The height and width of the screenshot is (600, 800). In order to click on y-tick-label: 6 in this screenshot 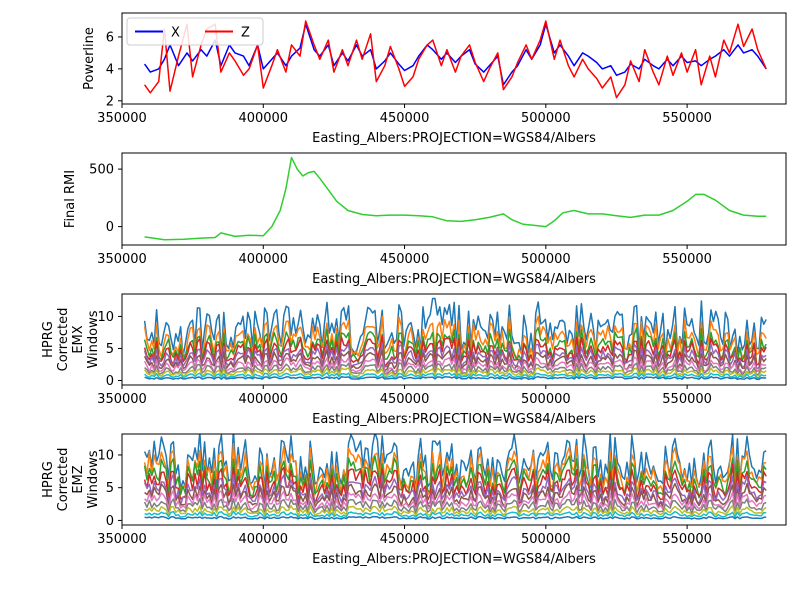, I will do `click(110, 37)`.